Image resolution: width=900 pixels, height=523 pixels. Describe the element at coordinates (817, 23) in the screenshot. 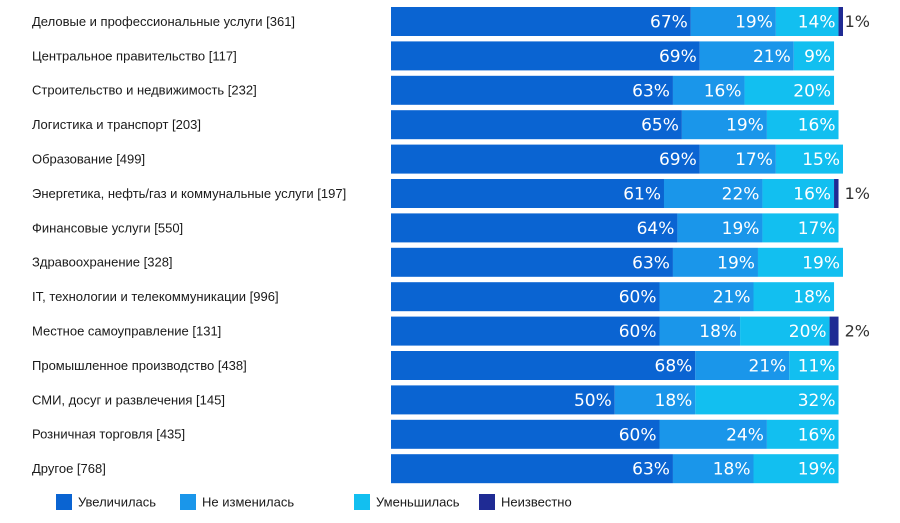

I see `data-label: 14%` at that location.